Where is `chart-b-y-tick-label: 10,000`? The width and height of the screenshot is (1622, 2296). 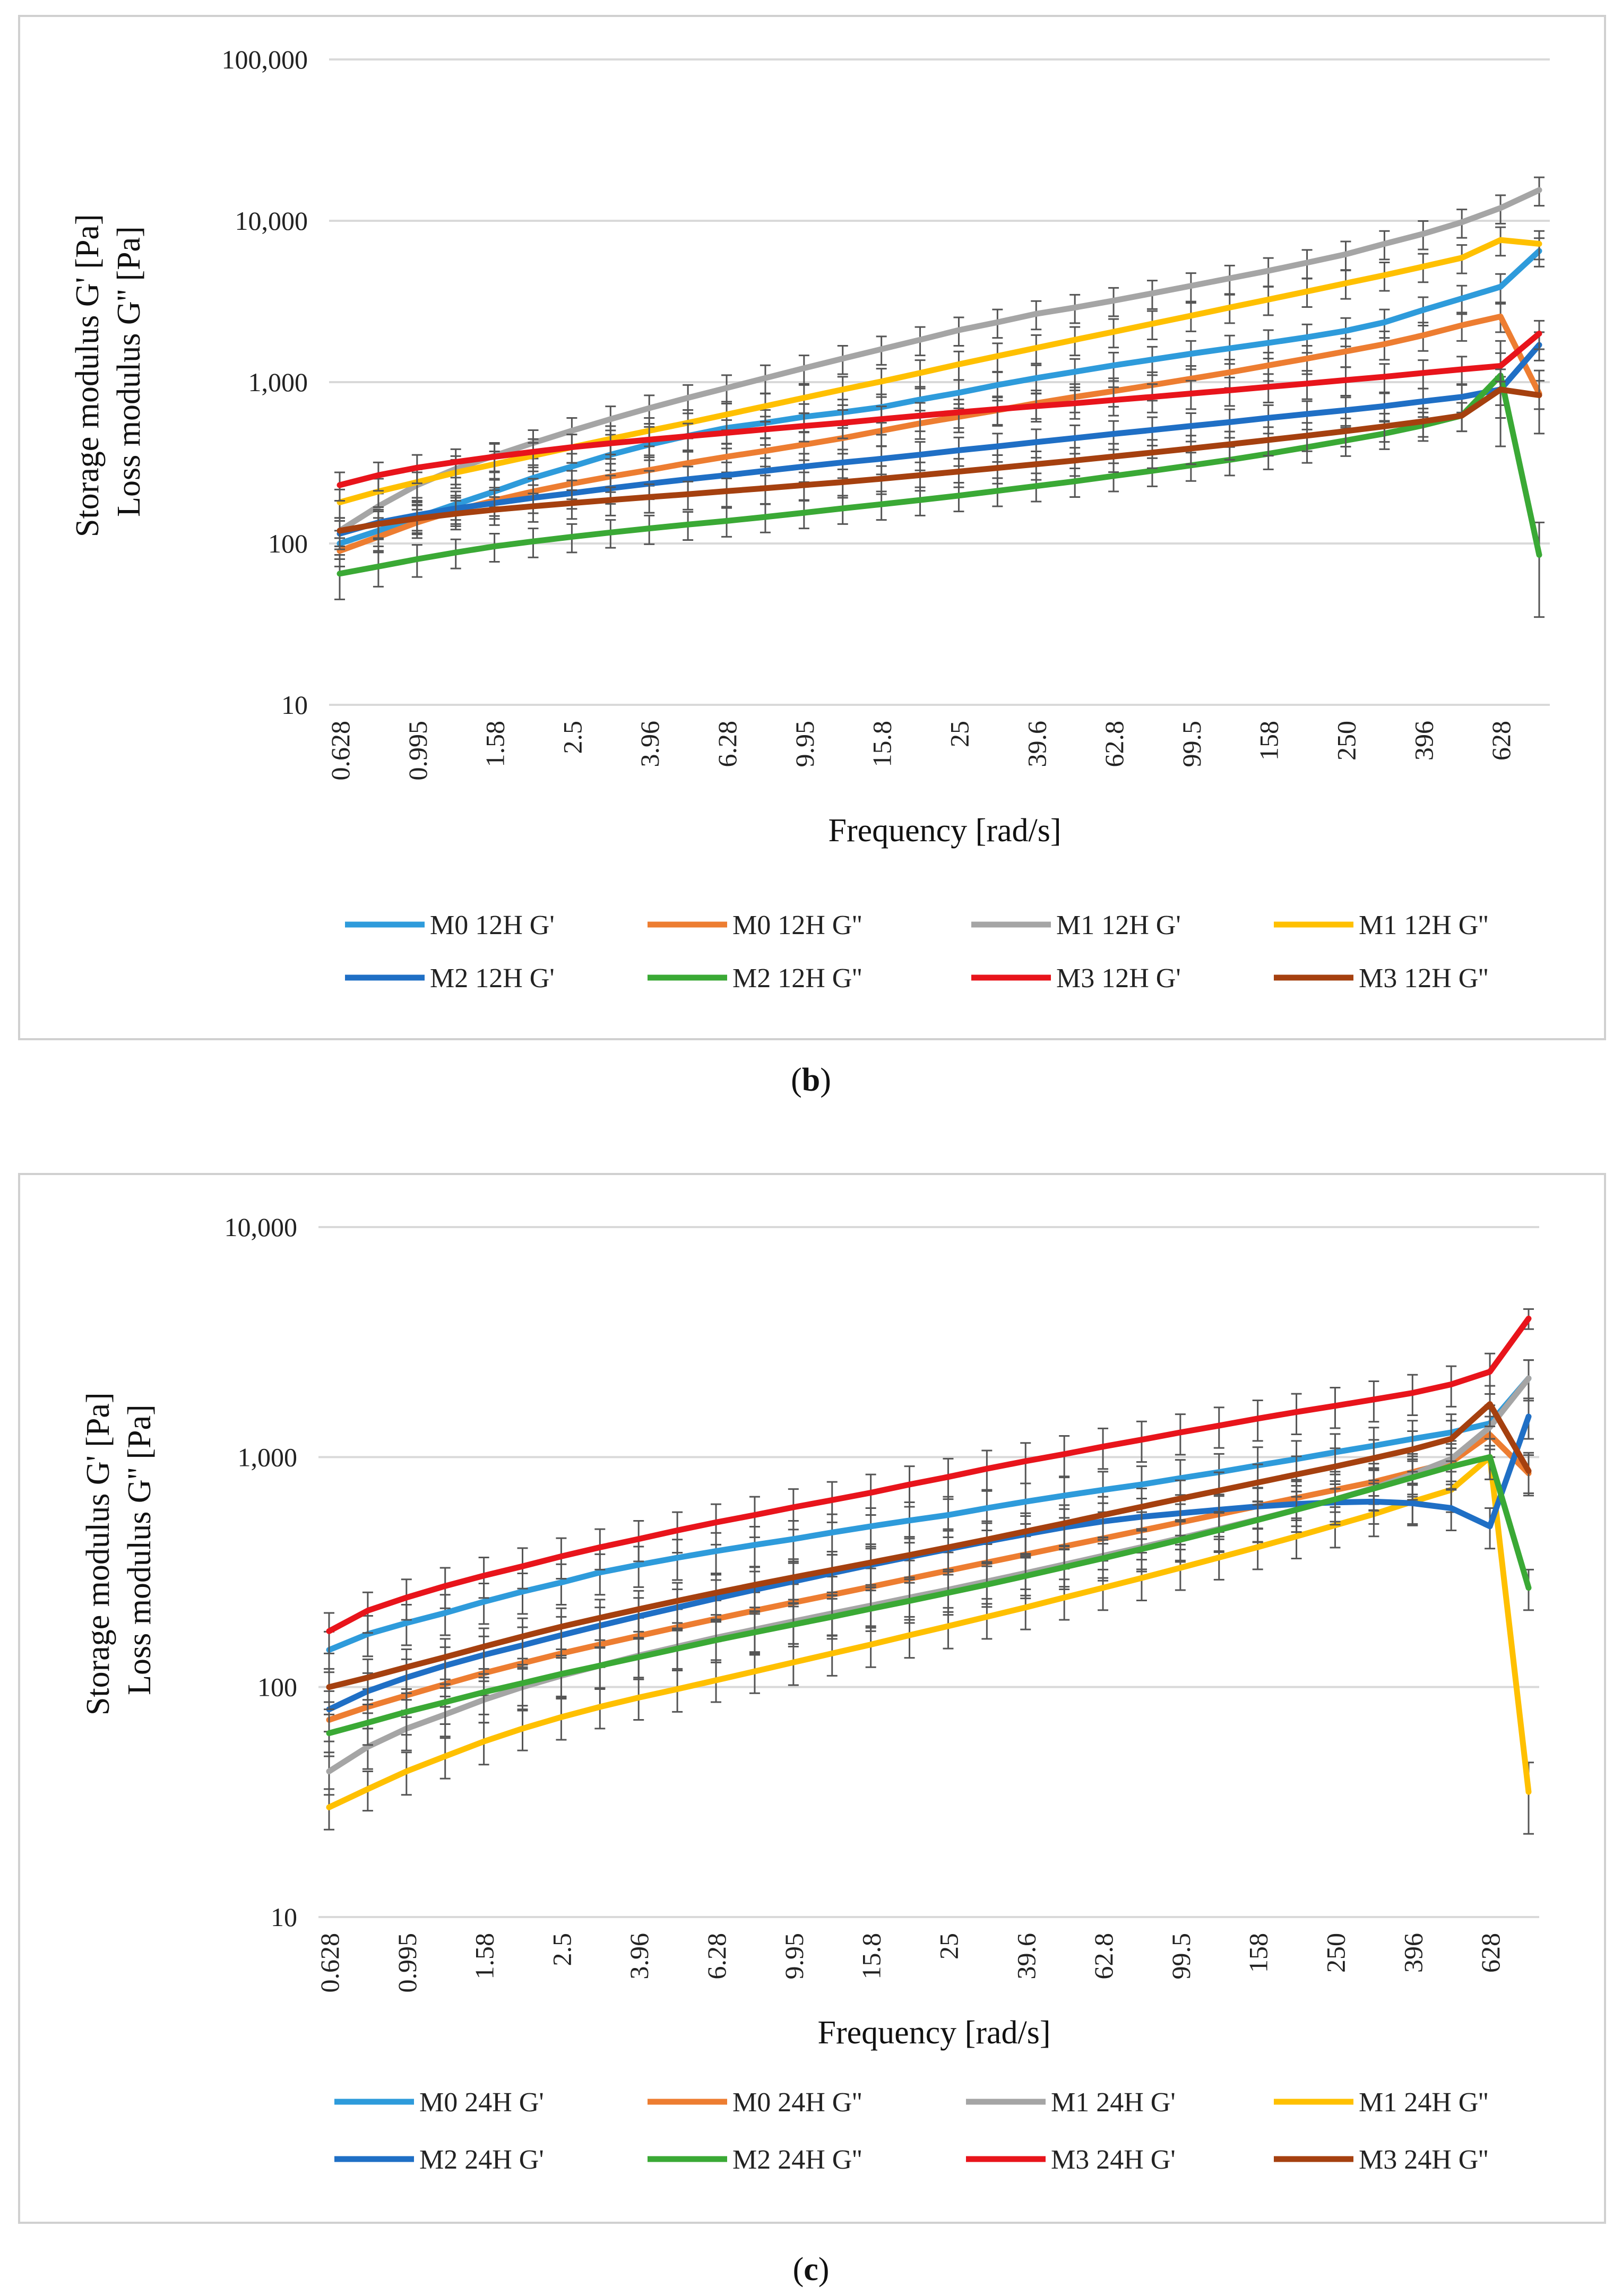 chart-b-y-tick-label: 10,000 is located at coordinates (271, 221).